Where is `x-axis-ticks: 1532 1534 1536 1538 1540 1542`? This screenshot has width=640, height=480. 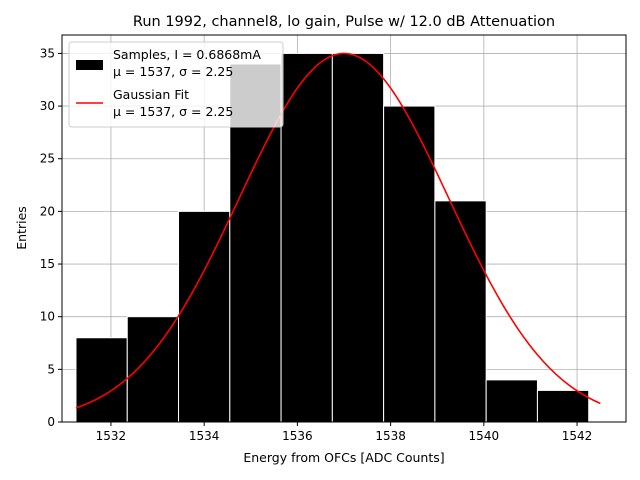 x-axis-ticks: 1532 1534 1536 1538 1540 1542 is located at coordinates (344, 432).